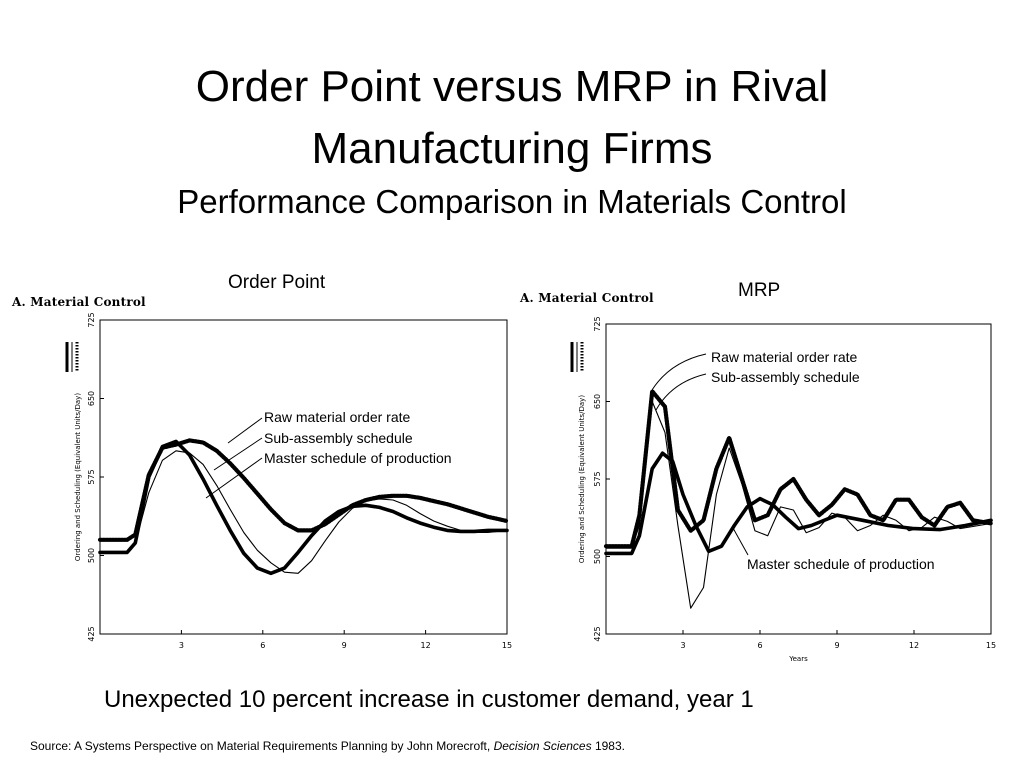 This screenshot has height=768, width=1024. I want to click on mrp-series-dotted-line, so click(798, 469).